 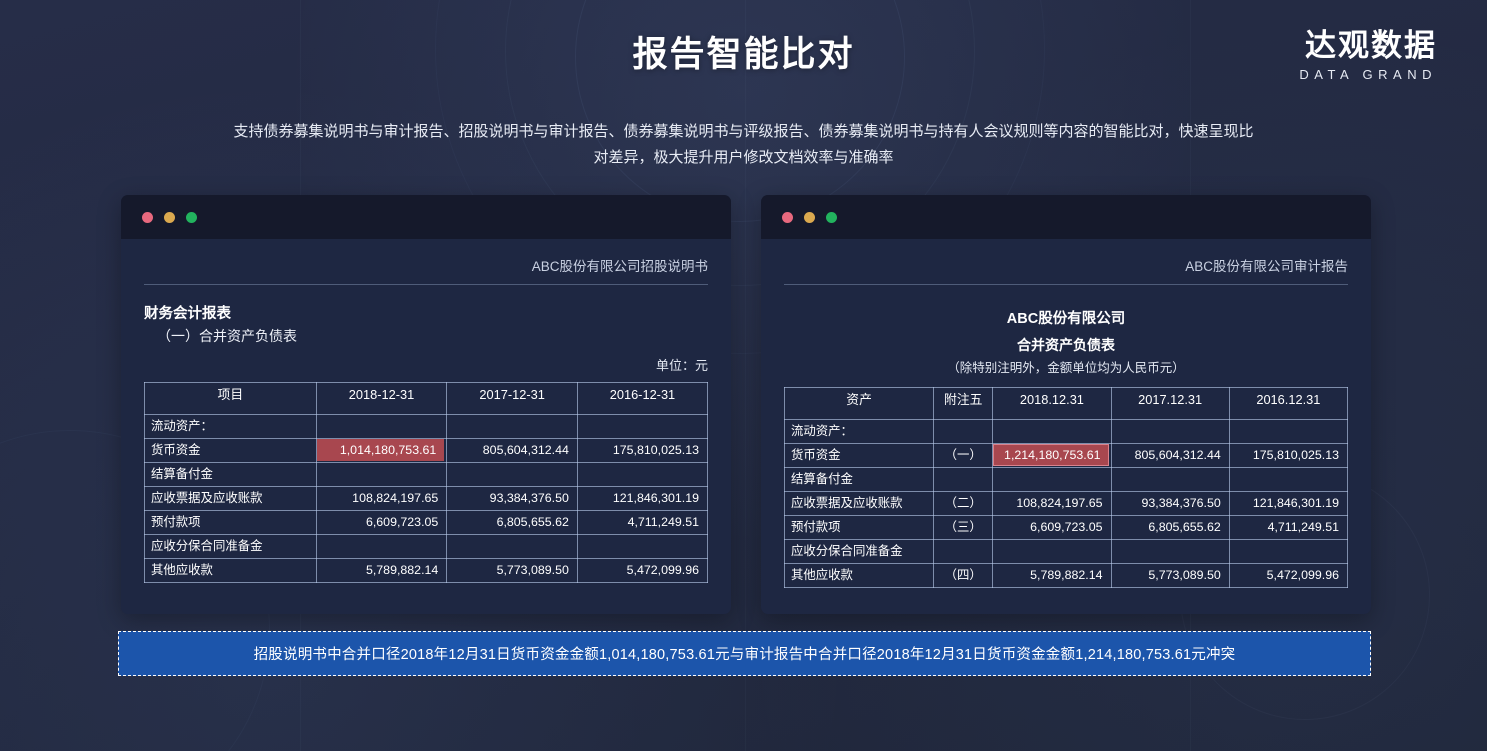 What do you see at coordinates (1066, 332) in the screenshot?
I see `right-document-meta: ABC股份有限公司 合并资产负债表 （除特别注明外，金额单位均为人民币元）` at bounding box center [1066, 332].